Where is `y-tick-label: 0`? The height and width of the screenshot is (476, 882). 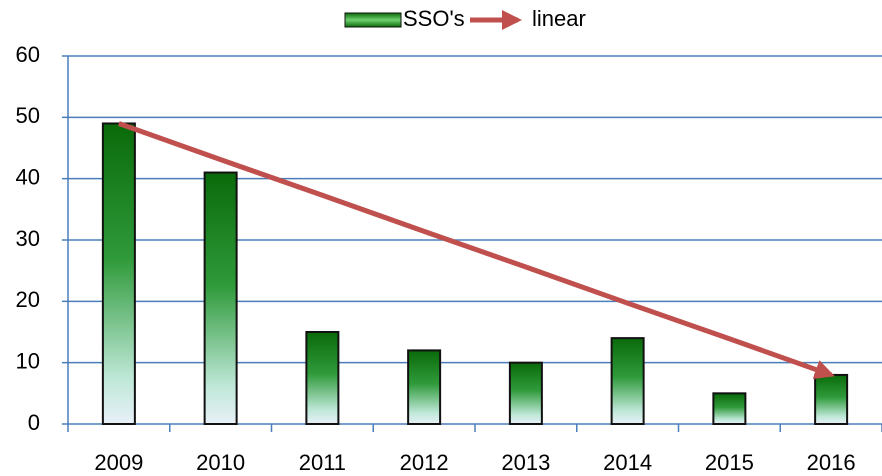
y-tick-label: 0 is located at coordinates (34, 422).